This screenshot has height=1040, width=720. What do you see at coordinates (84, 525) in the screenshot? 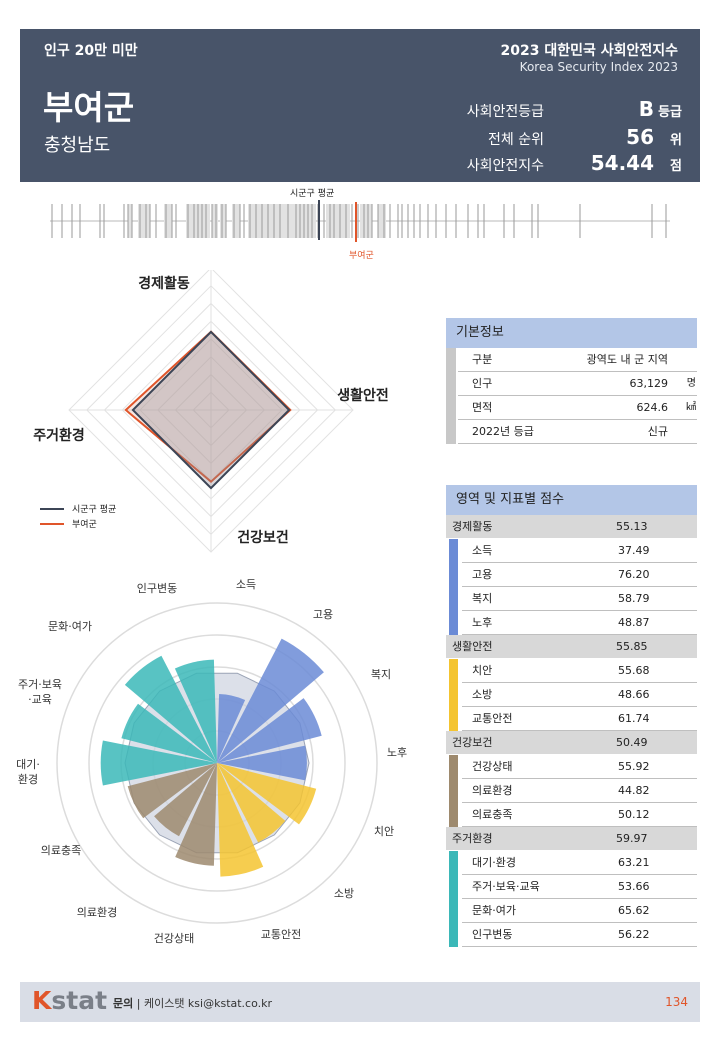
I see `legend-self-label: 부여군` at bounding box center [84, 525].